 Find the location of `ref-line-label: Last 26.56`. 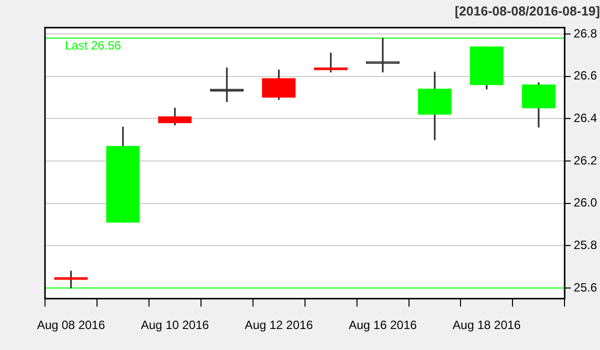

ref-line-label: Last 26.56 is located at coordinates (93, 45).